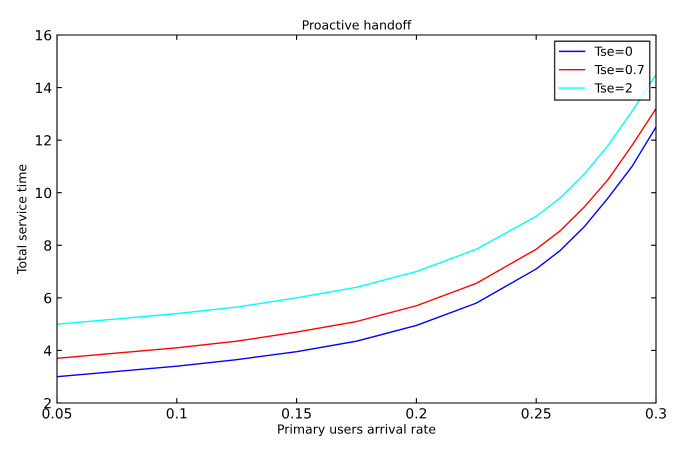  I want to click on x-axis-title: Primary users arrival rate, so click(357, 430).